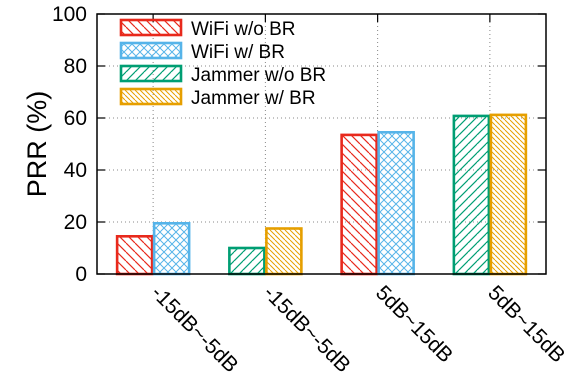 The image size is (581, 381). What do you see at coordinates (81, 274) in the screenshot?
I see `y-tick-label: 0` at bounding box center [81, 274].